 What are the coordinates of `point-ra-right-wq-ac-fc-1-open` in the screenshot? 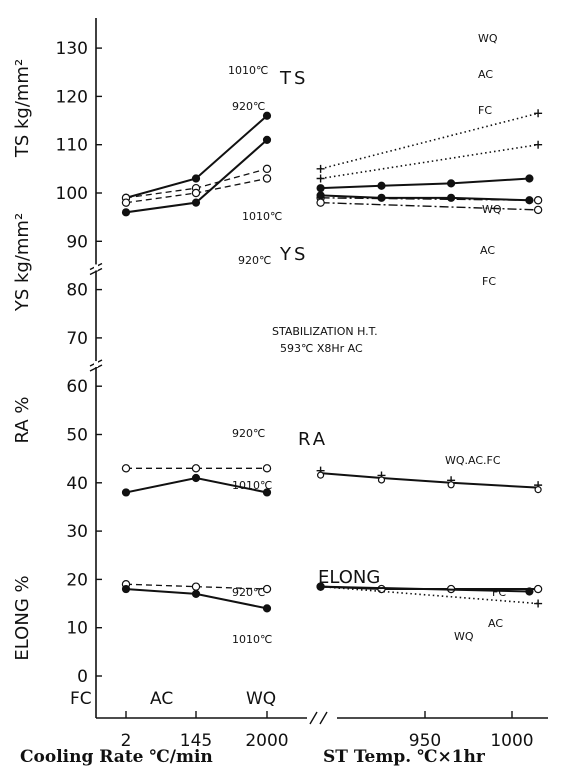 It's located at (381, 480).